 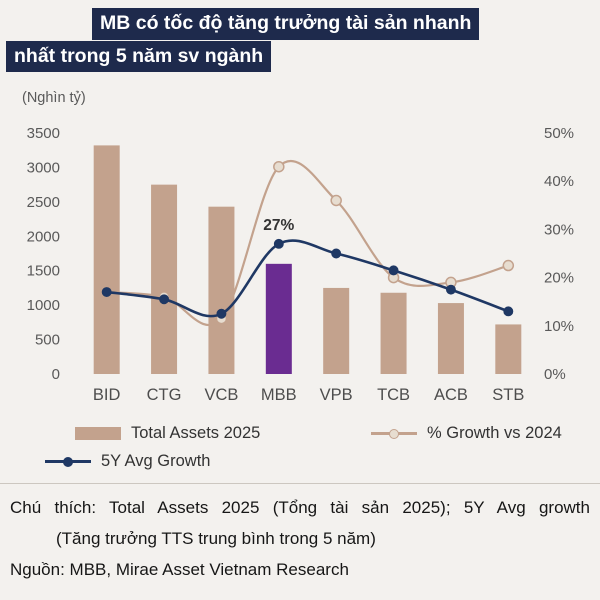 What do you see at coordinates (336, 200) in the screenshot?
I see `marker-growth-vs-2024-vpb` at bounding box center [336, 200].